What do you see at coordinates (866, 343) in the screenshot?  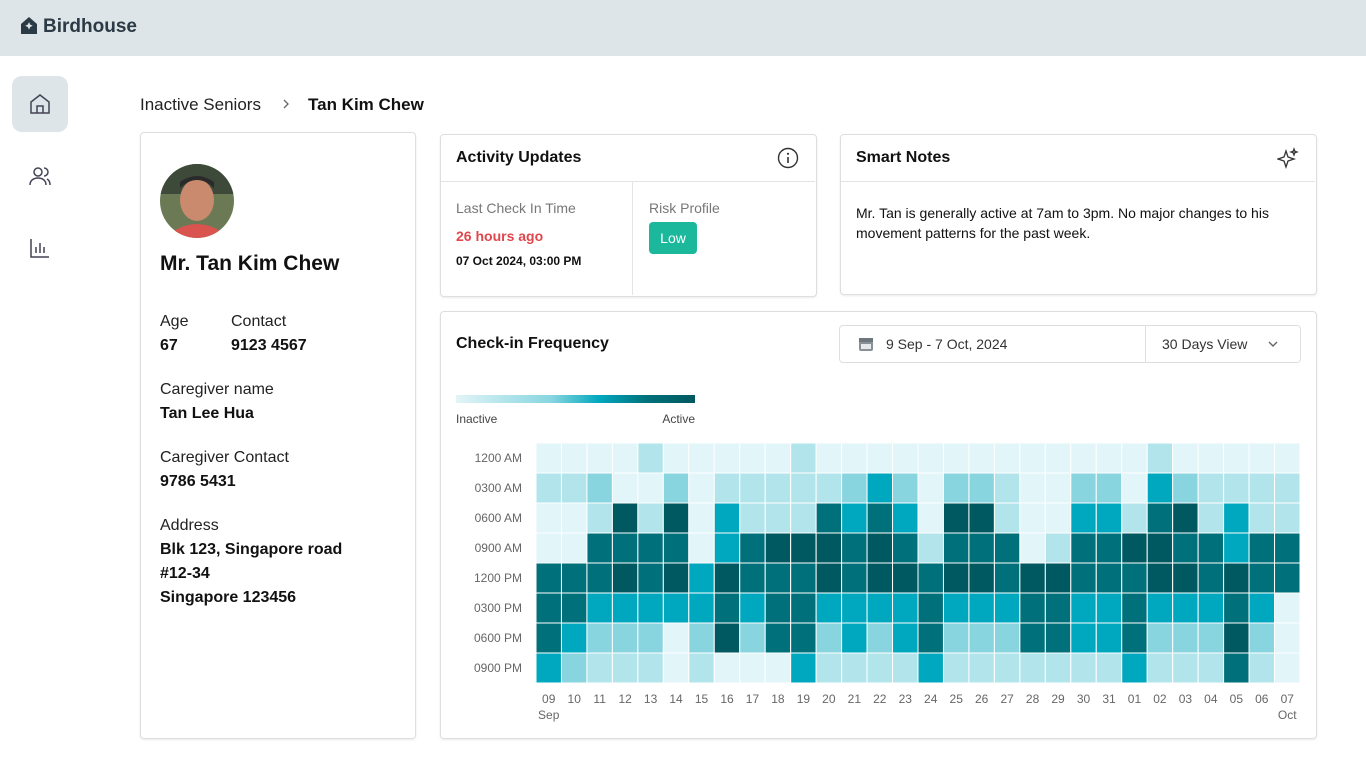 I see `calendar-icon` at bounding box center [866, 343].